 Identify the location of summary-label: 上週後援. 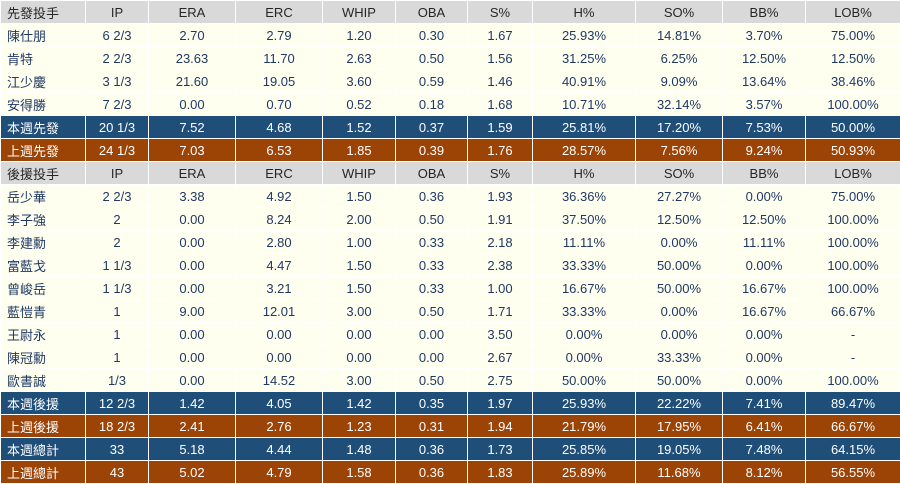
(43, 426).